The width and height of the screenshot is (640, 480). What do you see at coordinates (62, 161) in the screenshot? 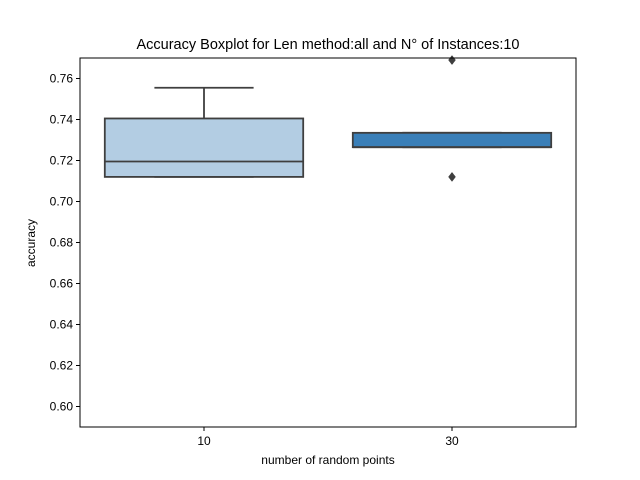
I see `y-tick-label: 0.72` at bounding box center [62, 161].